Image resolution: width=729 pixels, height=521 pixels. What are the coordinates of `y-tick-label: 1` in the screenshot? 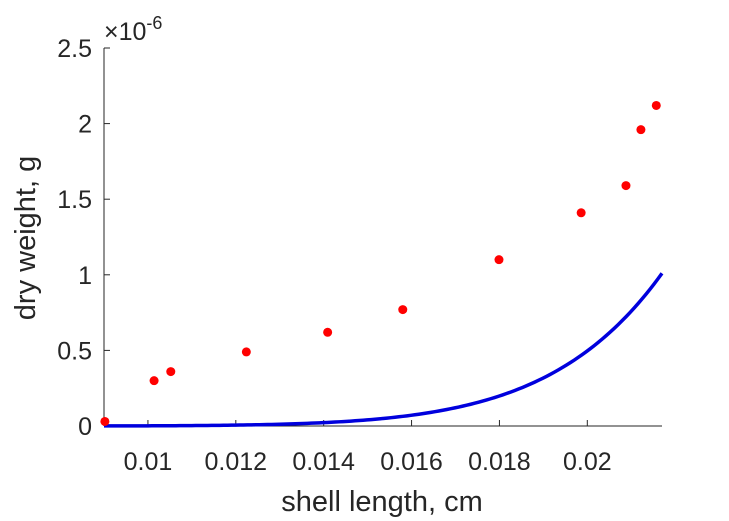 It's located at (85, 276).